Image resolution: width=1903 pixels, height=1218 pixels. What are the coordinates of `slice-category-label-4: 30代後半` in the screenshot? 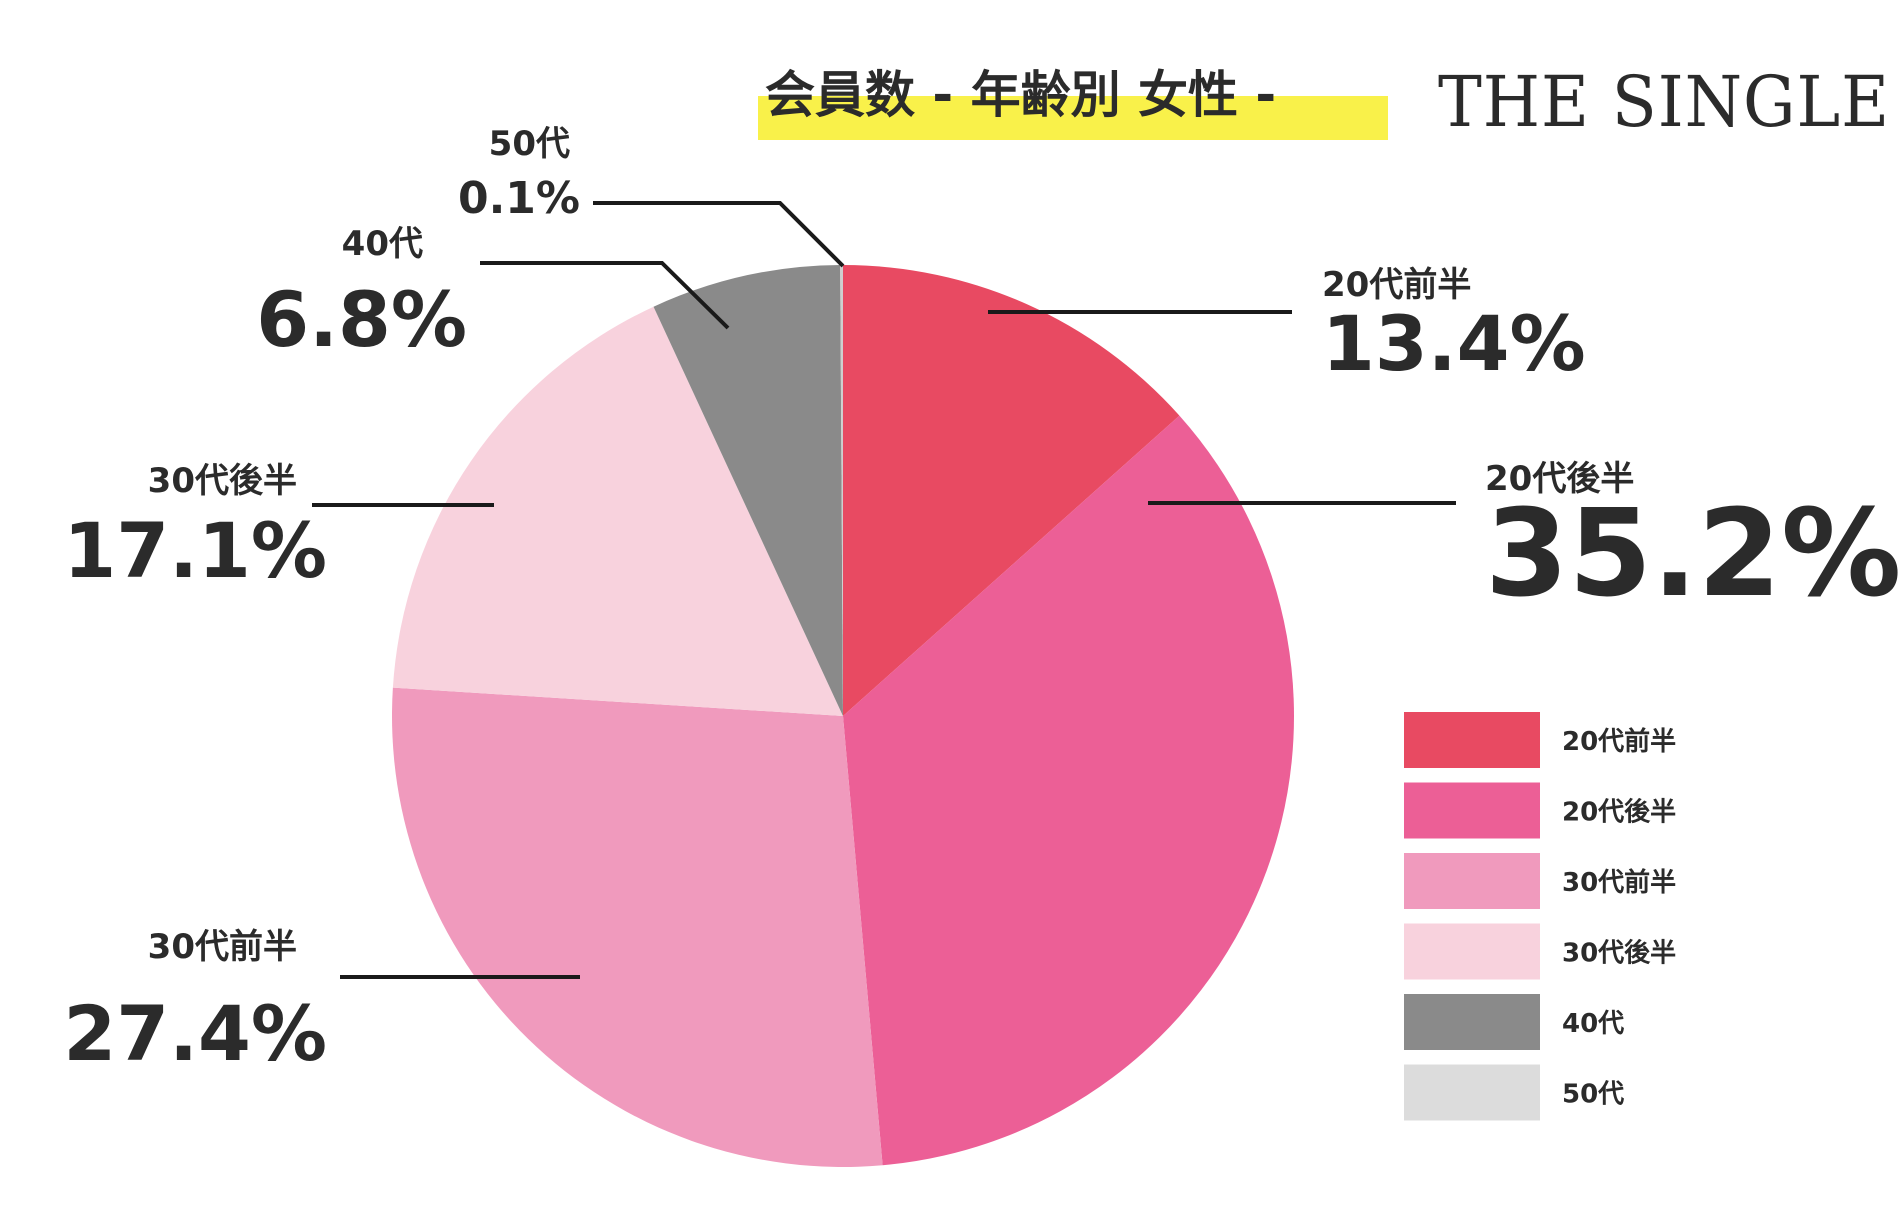 It's located at (222, 481).